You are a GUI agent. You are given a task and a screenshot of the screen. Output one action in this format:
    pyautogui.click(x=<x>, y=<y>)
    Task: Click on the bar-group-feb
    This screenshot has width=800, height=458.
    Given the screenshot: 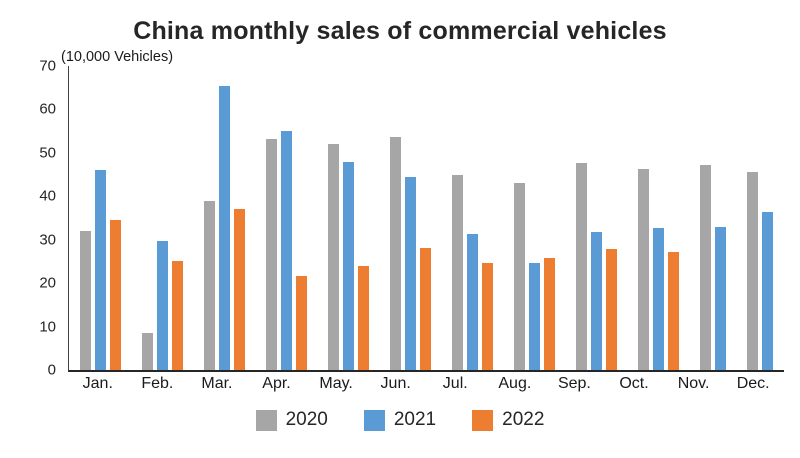 What is the action you would take?
    pyautogui.click(x=162, y=218)
    